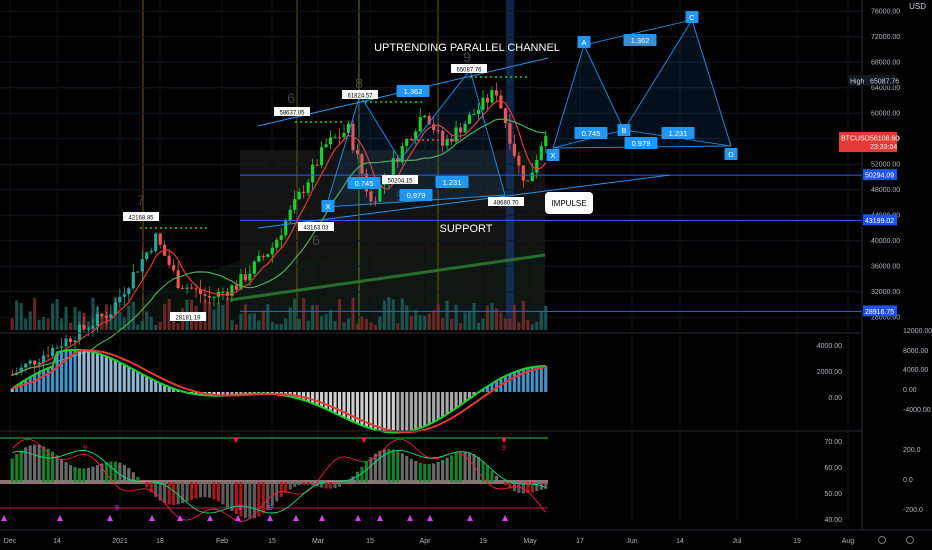 The image size is (932, 550). What do you see at coordinates (469, 71) in the screenshot?
I see `pivot-high-label: 65087.76` at bounding box center [469, 71].